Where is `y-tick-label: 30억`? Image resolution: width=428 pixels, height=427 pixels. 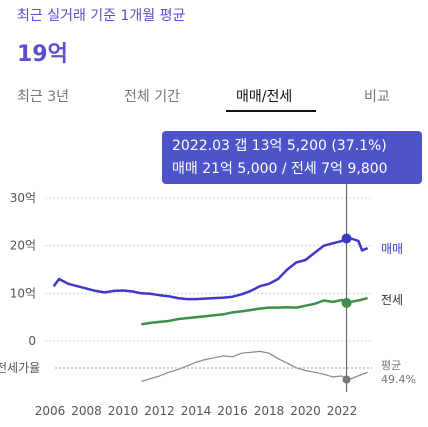
y-tick-label: 30억 is located at coordinates (23, 198).